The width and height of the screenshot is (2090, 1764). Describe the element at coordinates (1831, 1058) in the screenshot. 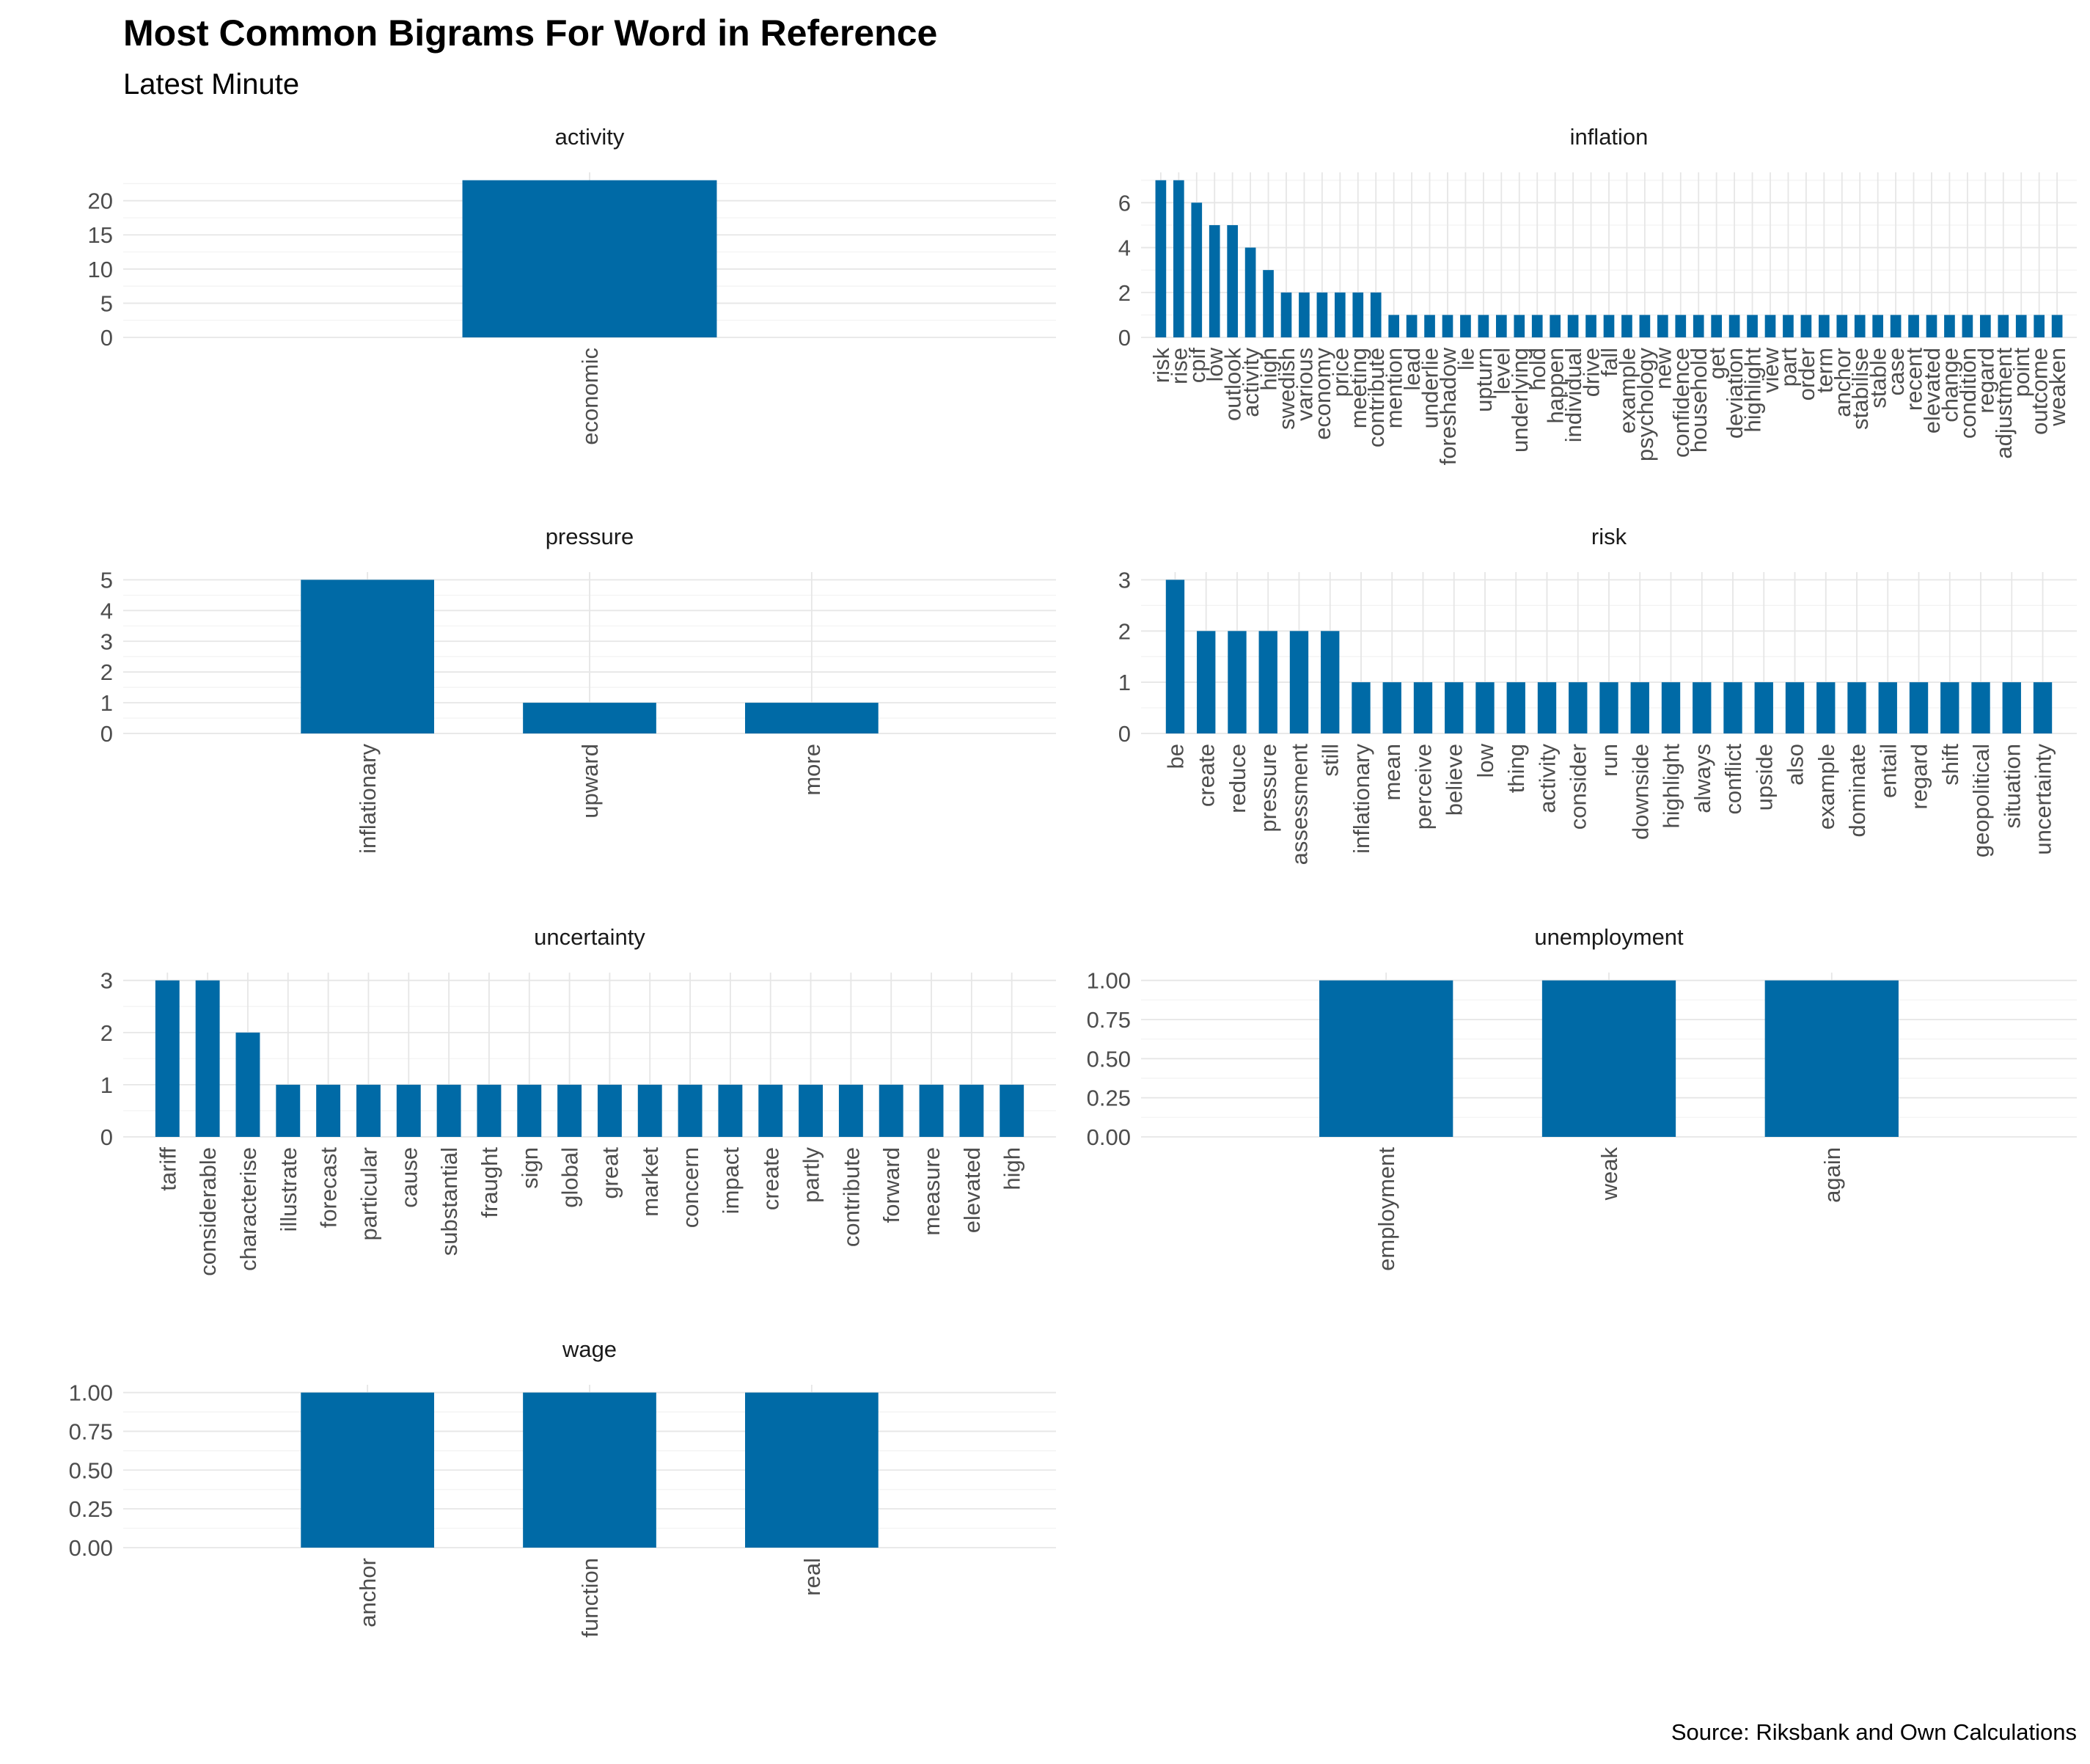

I see `facet-unemployment-bar-again` at that location.